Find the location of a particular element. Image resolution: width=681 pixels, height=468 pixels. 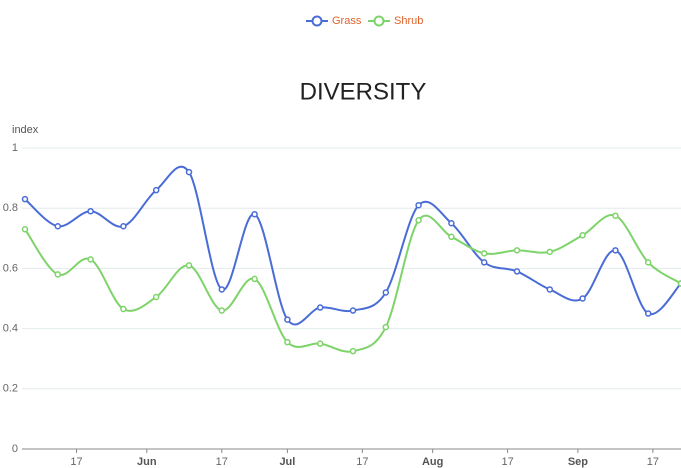

y-tick-label: 0.2 is located at coordinates (10, 389).